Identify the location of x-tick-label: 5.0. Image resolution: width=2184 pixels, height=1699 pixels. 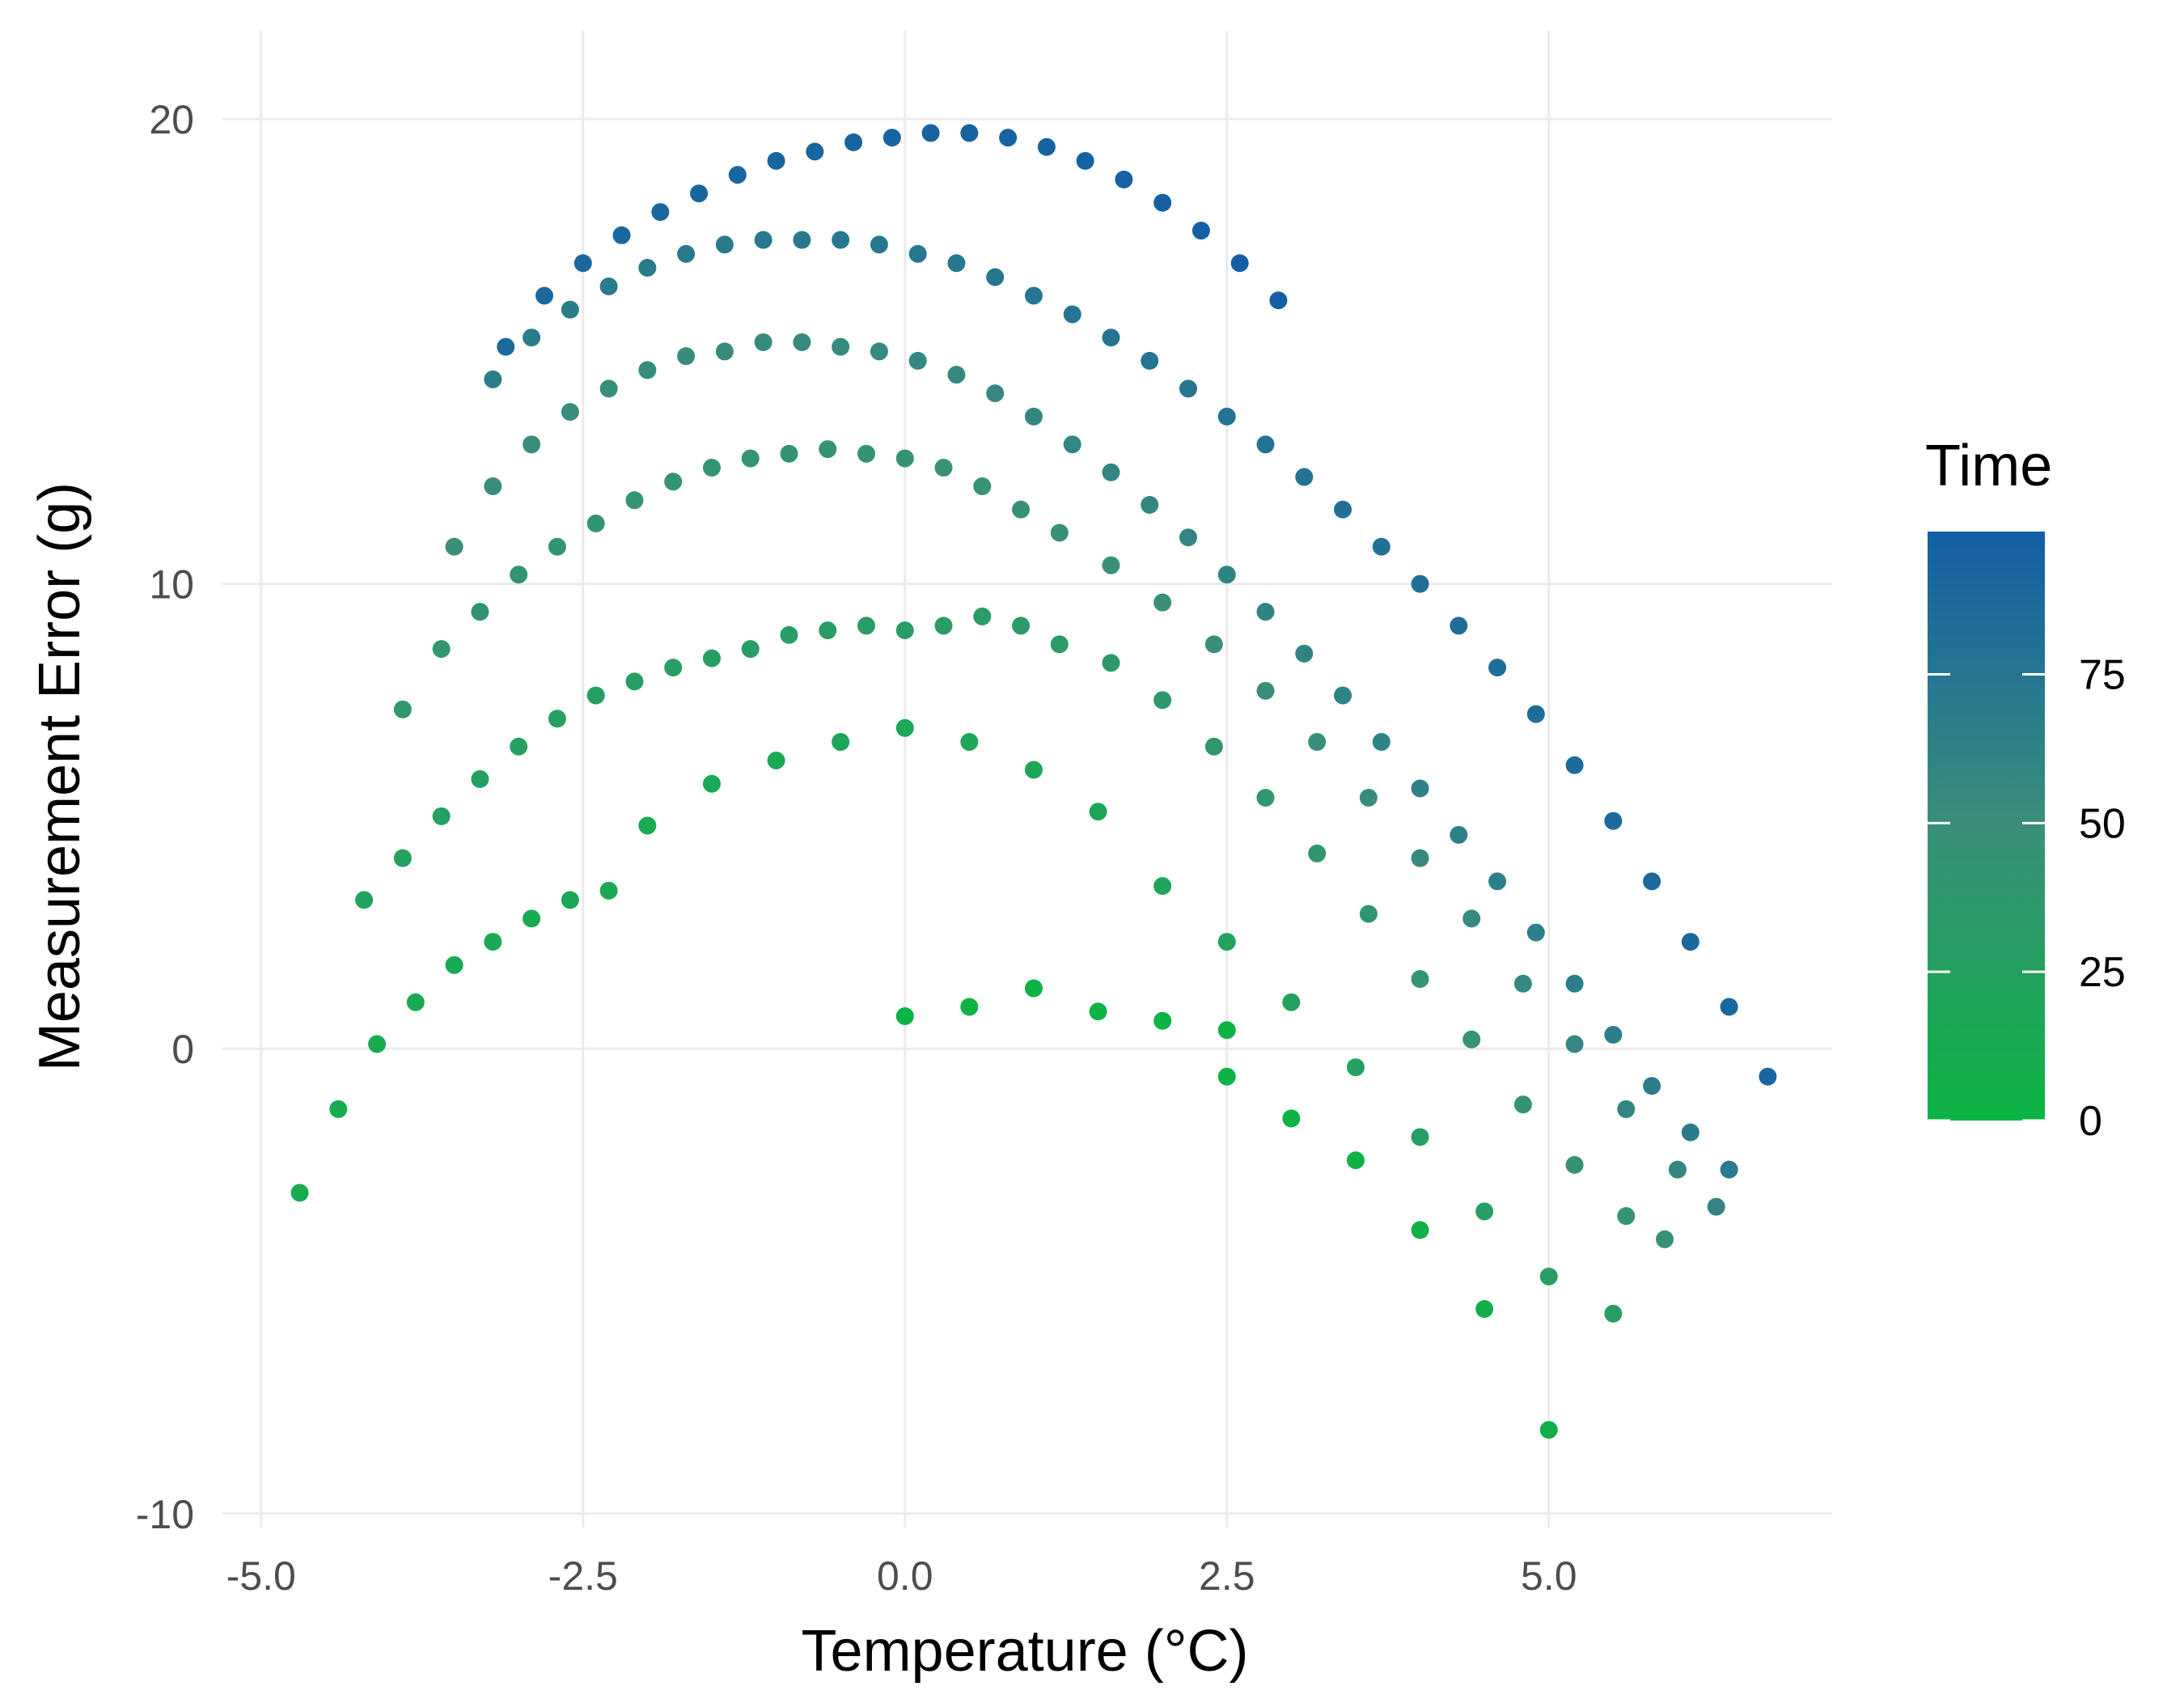
(1549, 1576).